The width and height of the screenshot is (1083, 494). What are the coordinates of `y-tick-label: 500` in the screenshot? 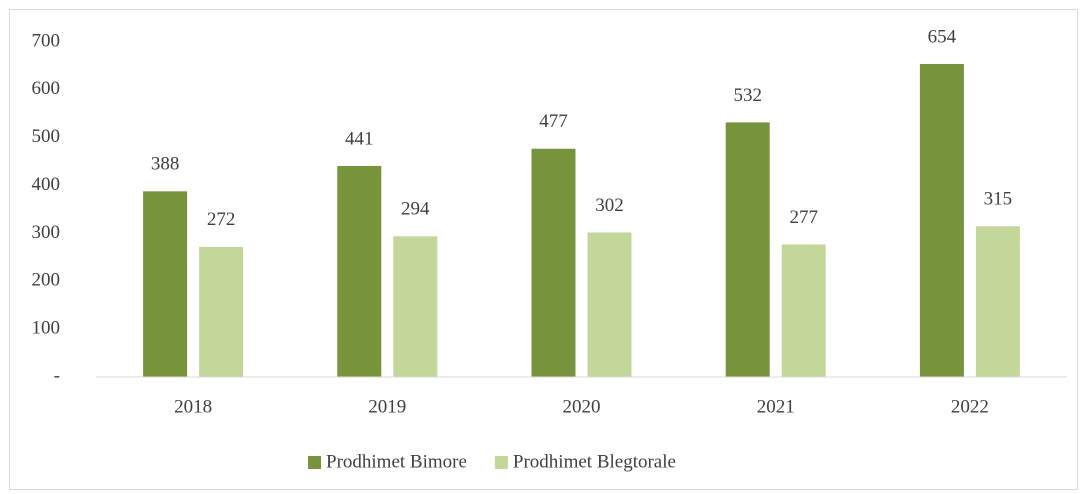 It's located at (46, 136).